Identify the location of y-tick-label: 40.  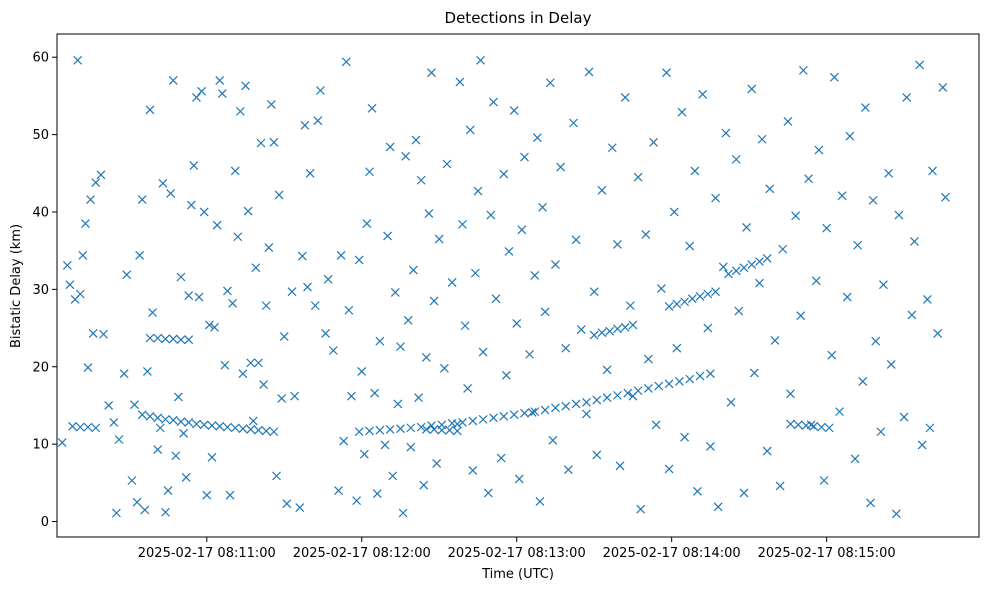
(40, 212).